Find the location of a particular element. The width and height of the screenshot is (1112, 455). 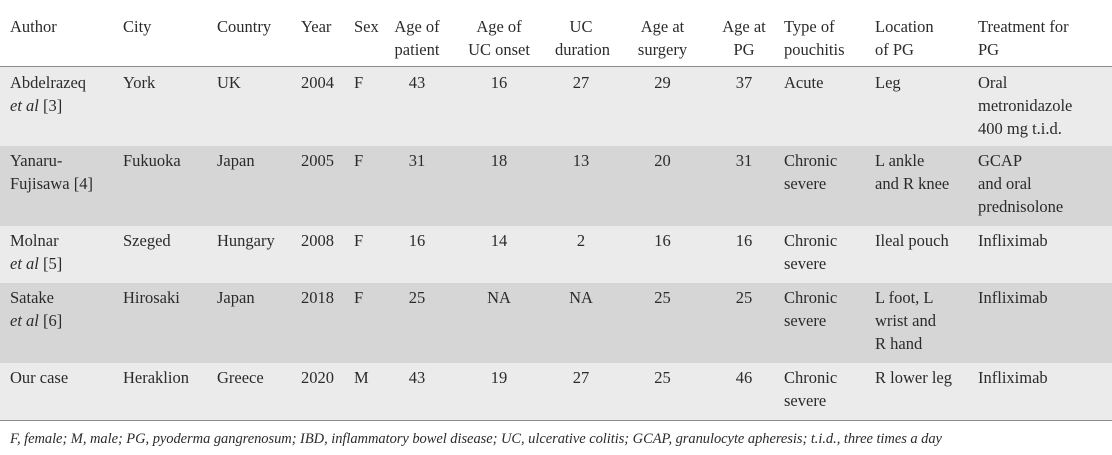

author-cell: Abdelrazeq et al [3] is located at coordinates (56, 106).